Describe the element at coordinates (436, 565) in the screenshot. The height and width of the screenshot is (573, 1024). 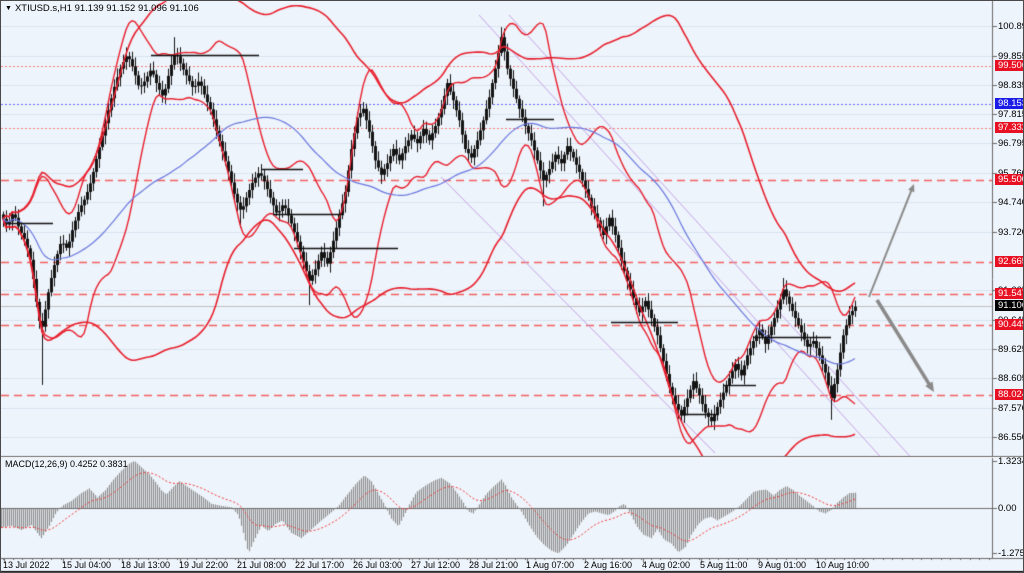
I see `time-axis-label: 27 Jul 12:00` at that location.